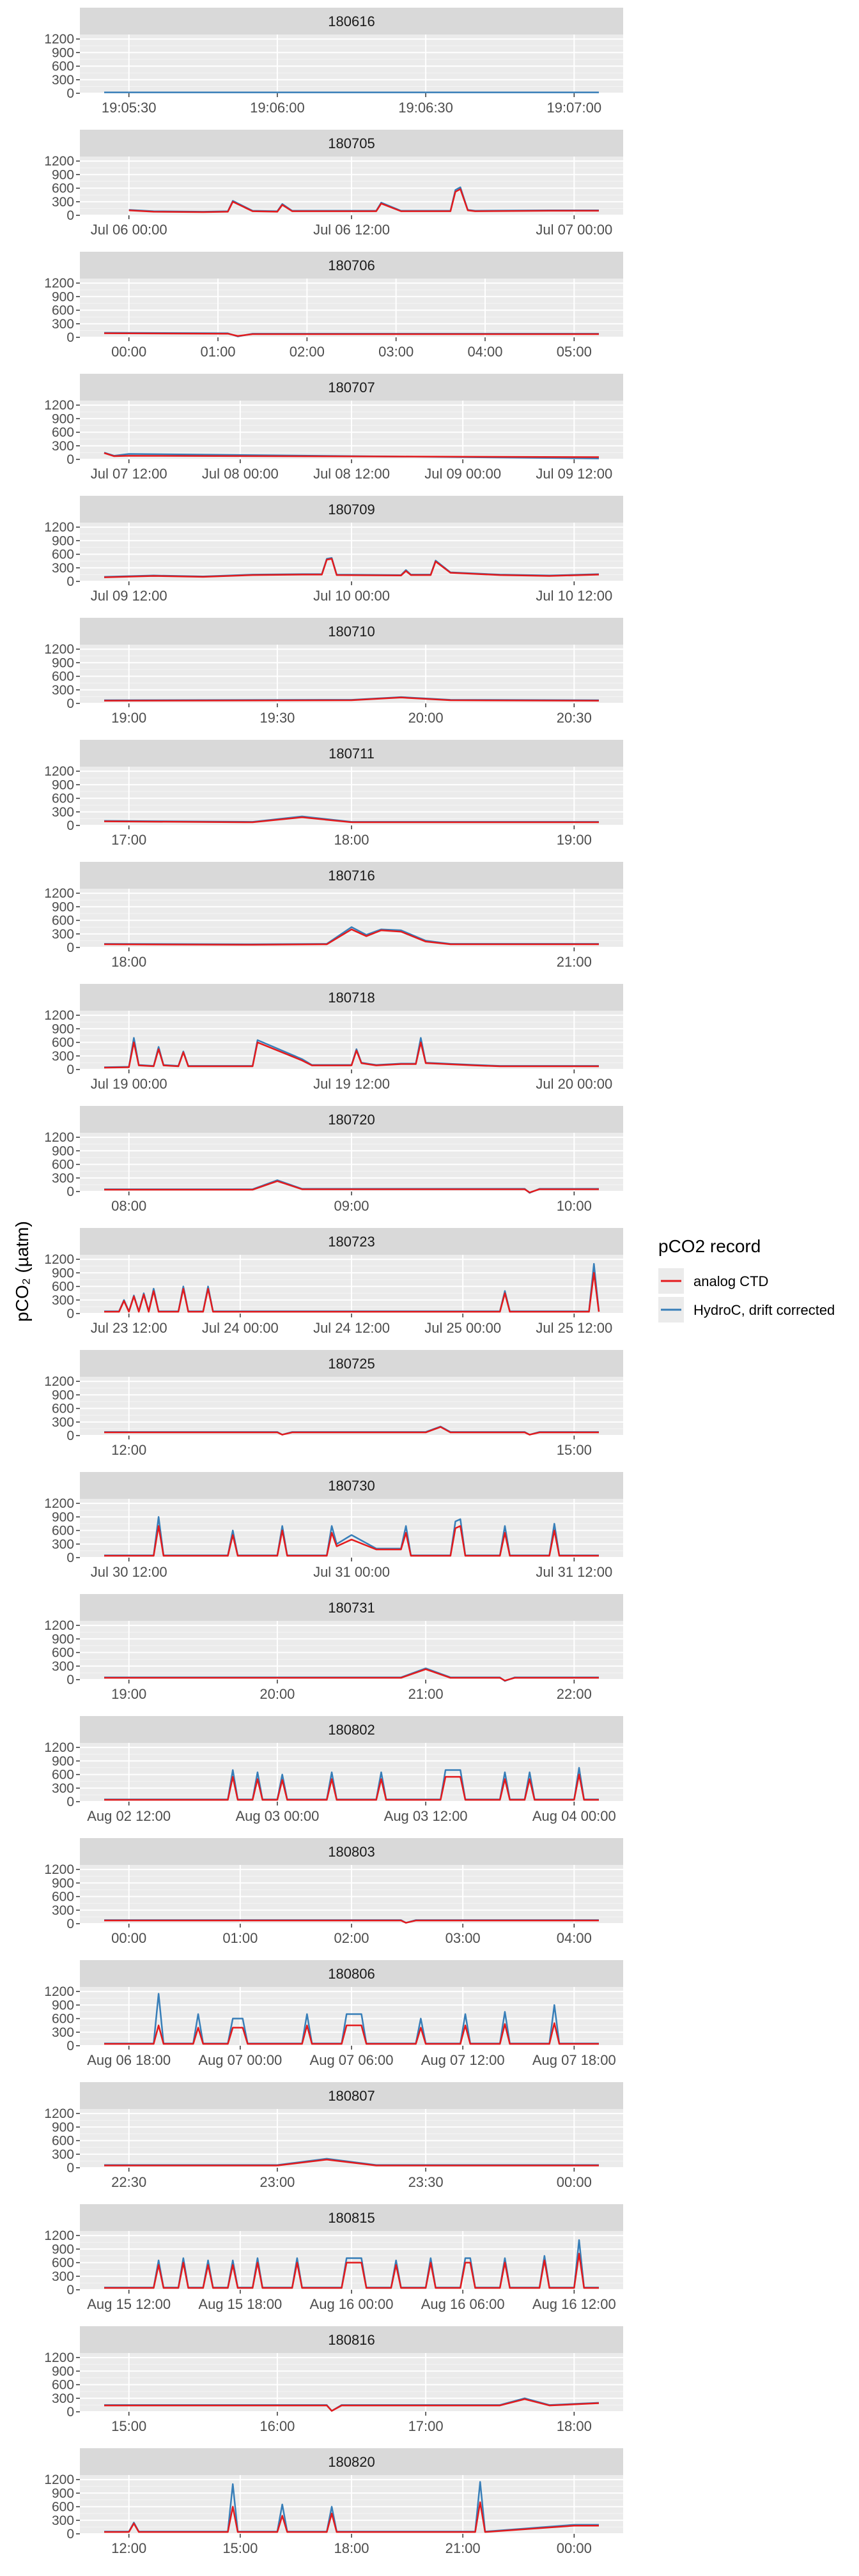  I want to click on facet-title: 180802, so click(351, 1730).